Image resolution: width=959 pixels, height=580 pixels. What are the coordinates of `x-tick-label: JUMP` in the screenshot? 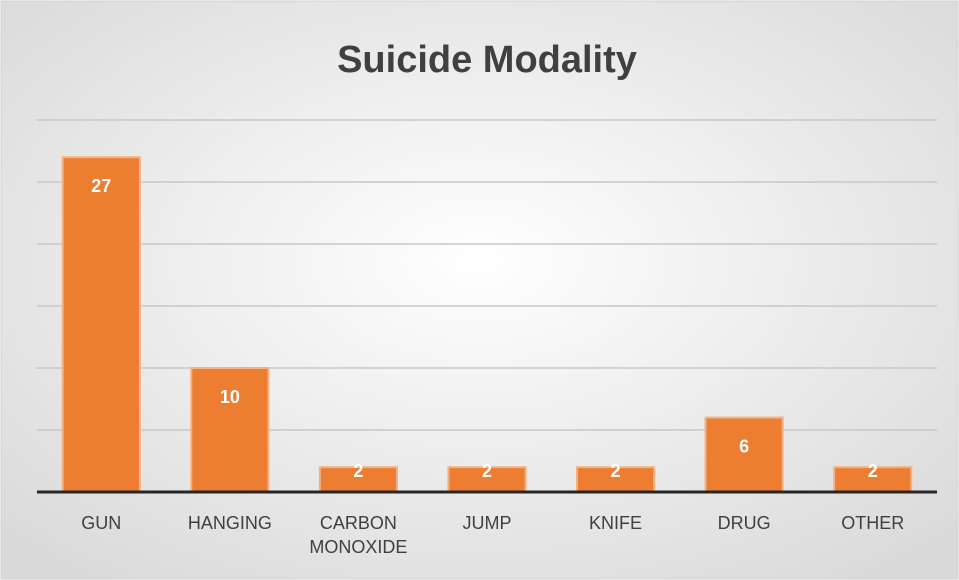 It's located at (487, 523).